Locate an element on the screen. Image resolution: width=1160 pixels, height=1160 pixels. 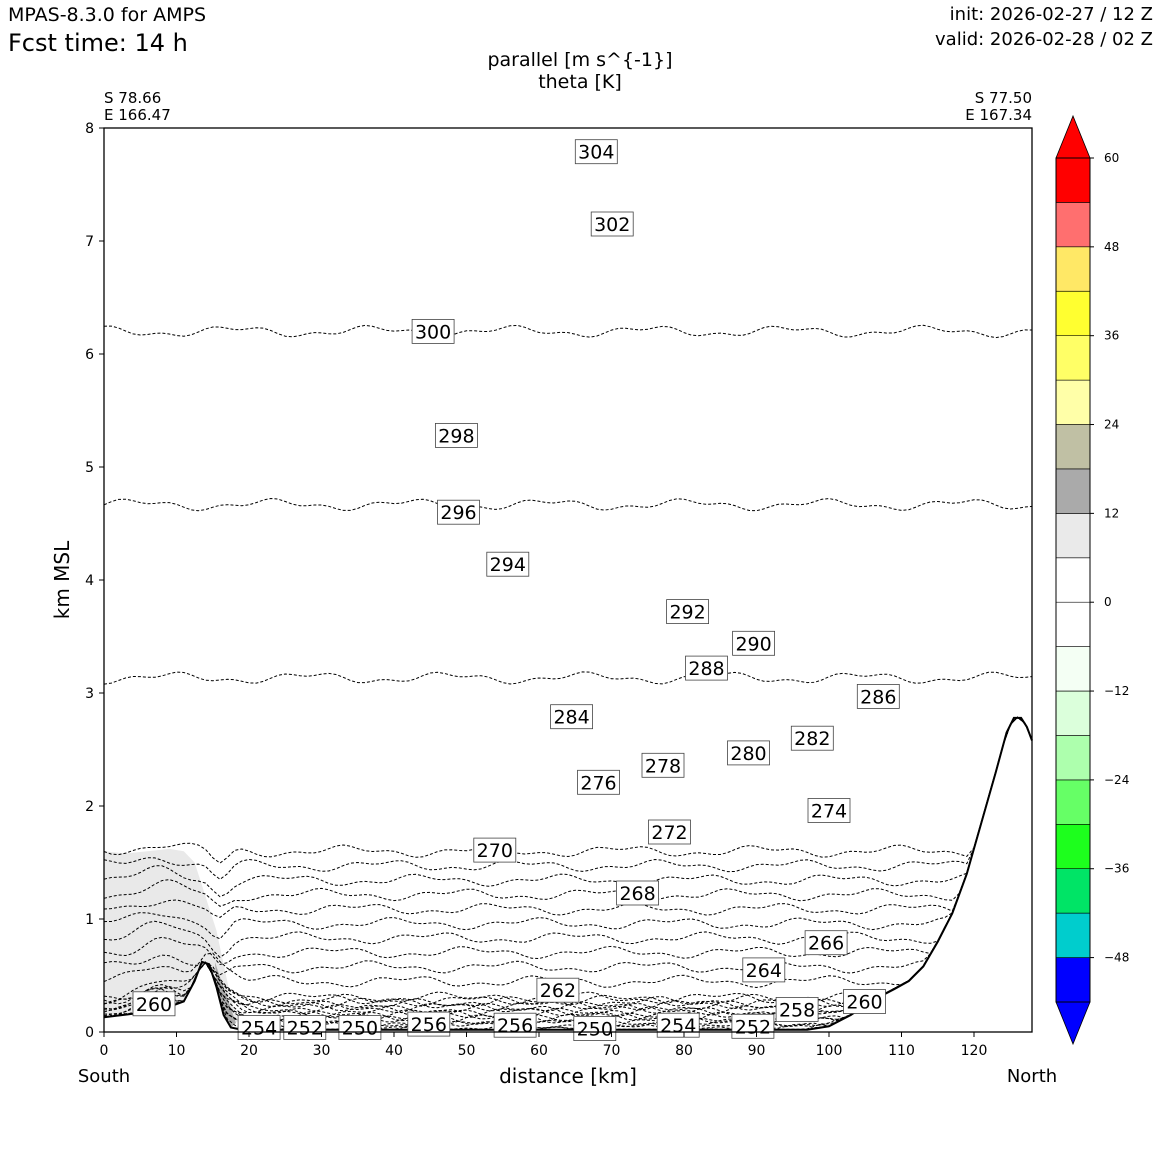
contour-label: 274 is located at coordinates (829, 810).